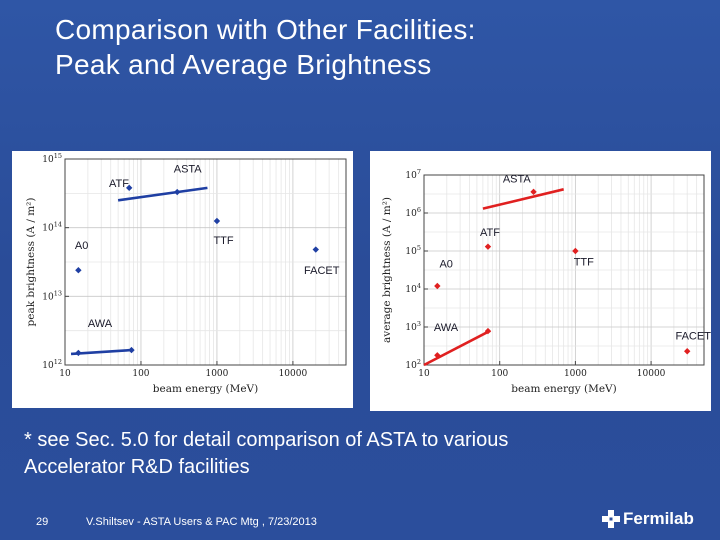  I want to click on title-line-2: Peak and Average Brightness, so click(243, 64).